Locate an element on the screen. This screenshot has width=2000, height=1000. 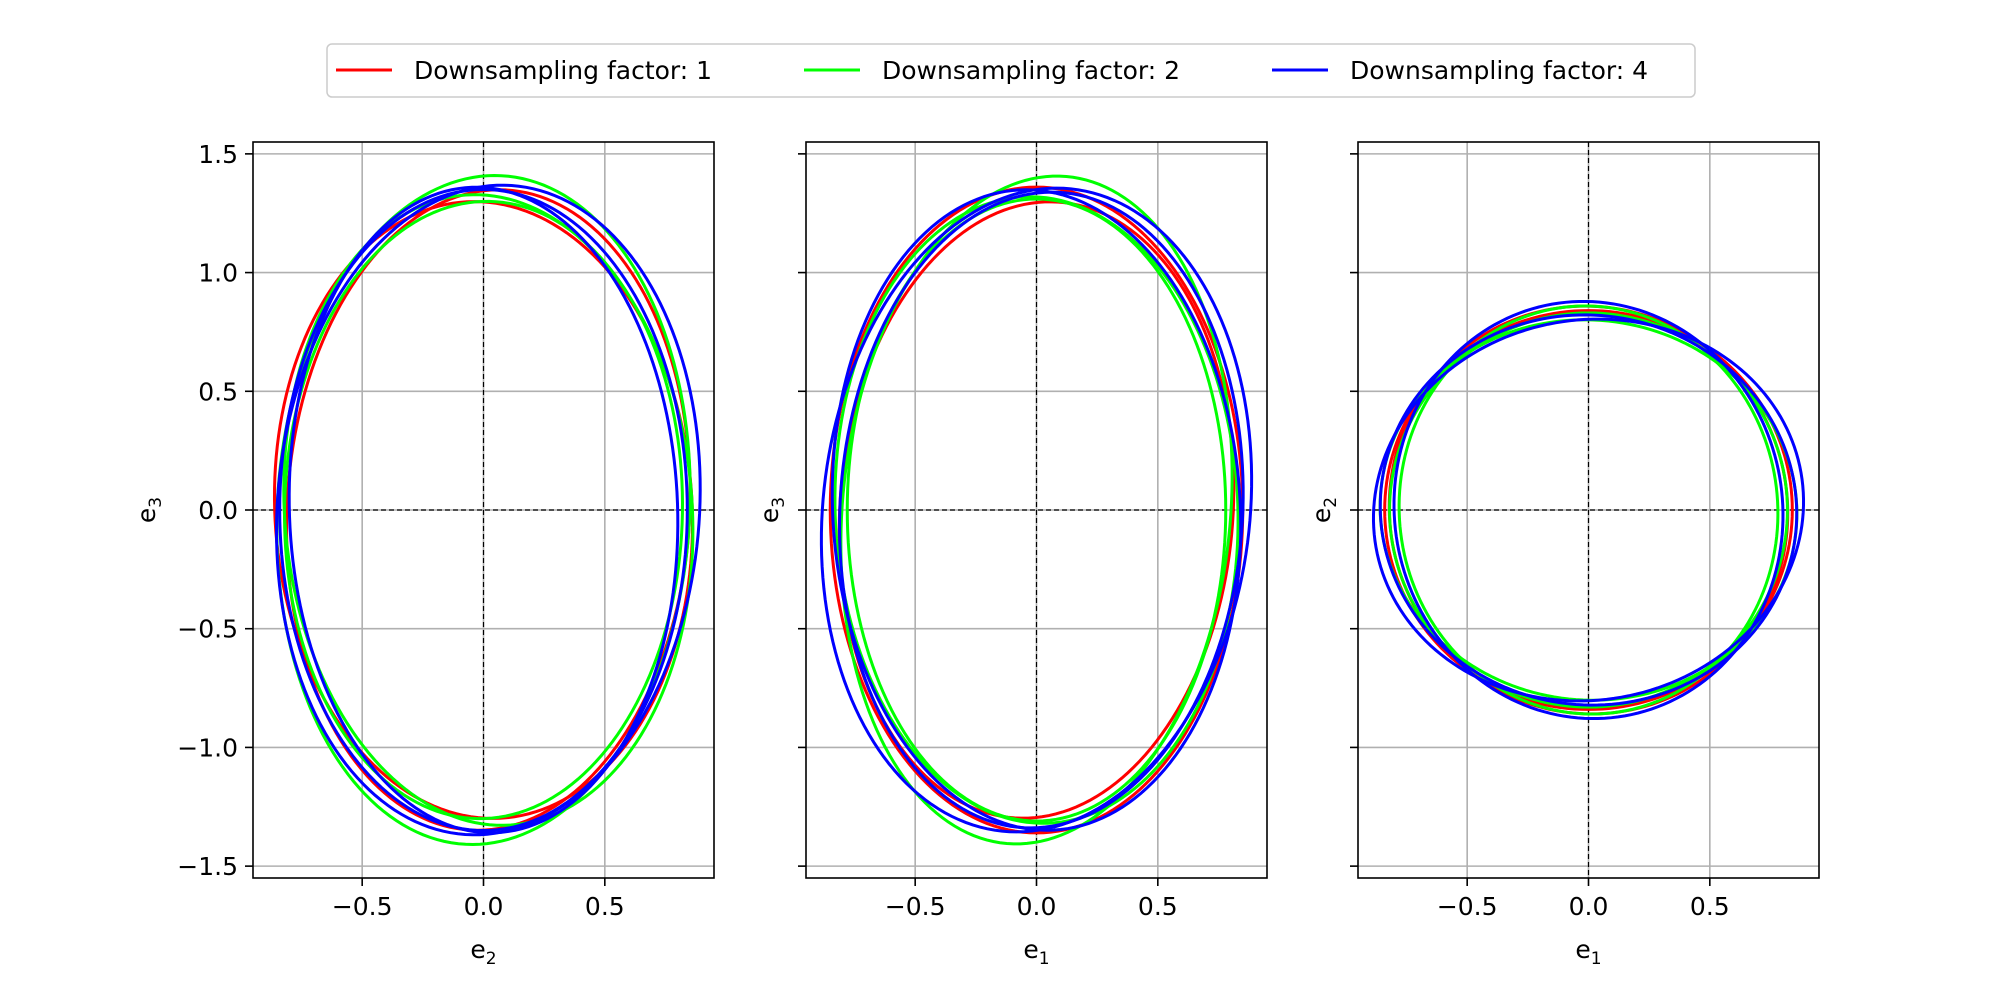
y-tick-label: −1.5 is located at coordinates (207, 866).